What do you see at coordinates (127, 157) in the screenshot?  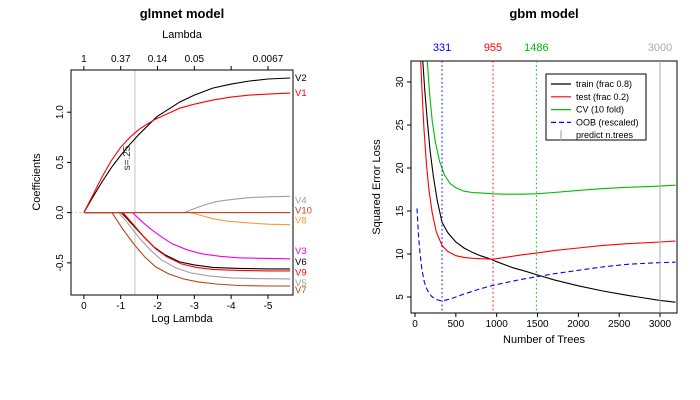 I see `selected-lambda-label: s=.25` at bounding box center [127, 157].